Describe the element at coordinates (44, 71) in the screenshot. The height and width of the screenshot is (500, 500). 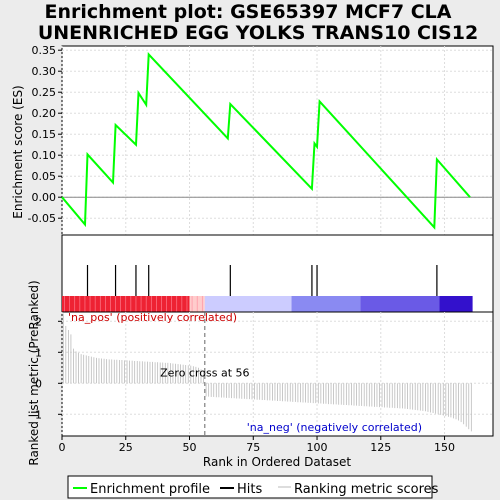
I see `es-y-tick-label: 0.30` at that location.